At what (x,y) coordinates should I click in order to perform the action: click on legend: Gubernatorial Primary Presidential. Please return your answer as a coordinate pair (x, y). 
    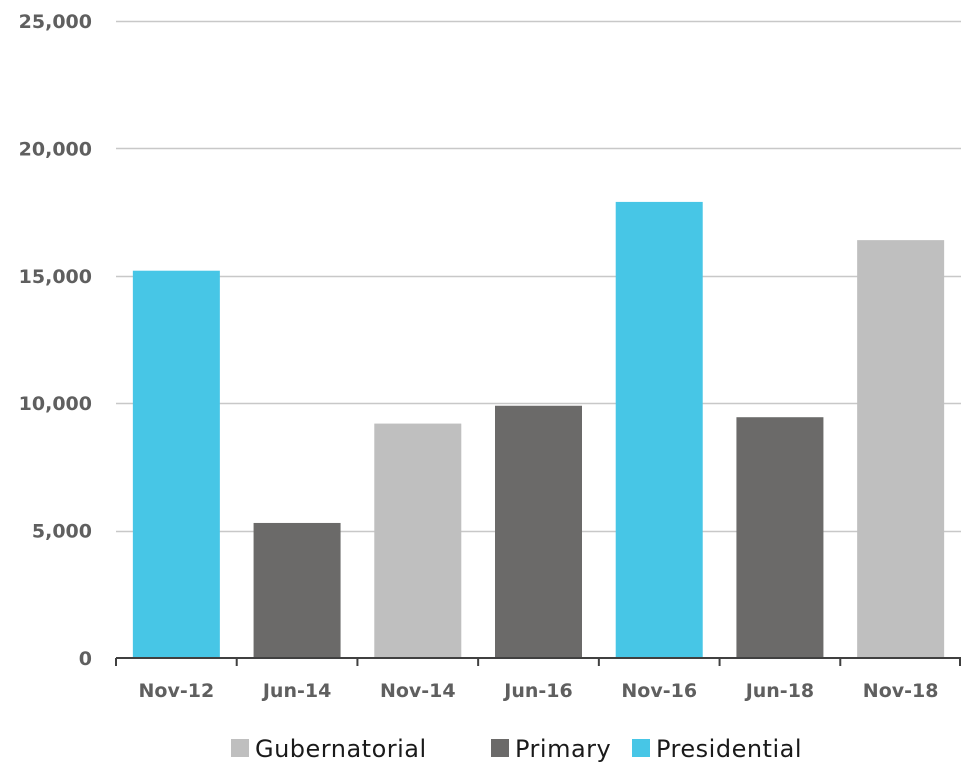
    Looking at the image, I should click on (516, 749).